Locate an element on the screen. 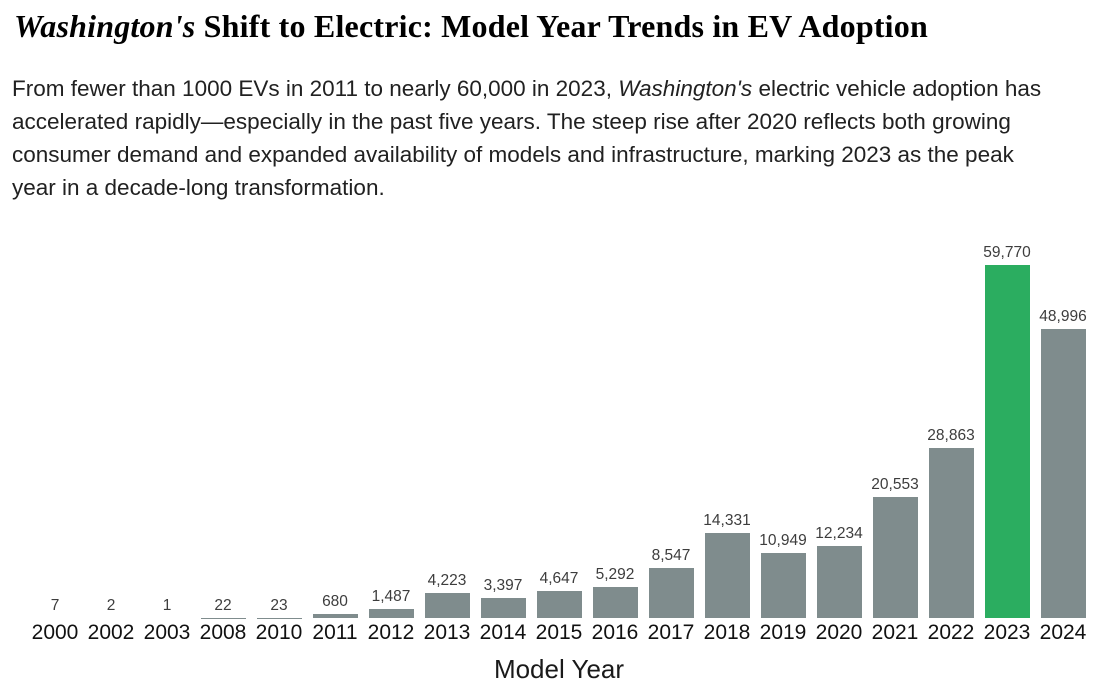  page-title-italic-part: Washington's is located at coordinates (105, 26).